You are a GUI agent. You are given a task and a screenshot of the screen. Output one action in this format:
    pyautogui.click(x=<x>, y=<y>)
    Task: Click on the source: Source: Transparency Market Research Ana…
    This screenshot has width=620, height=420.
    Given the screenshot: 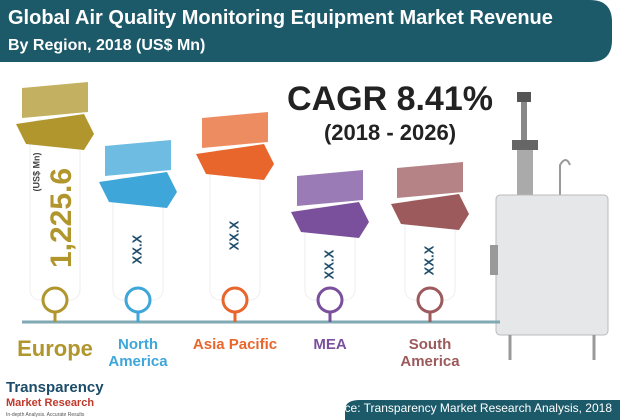 What is the action you would take?
    pyautogui.click(x=465, y=408)
    